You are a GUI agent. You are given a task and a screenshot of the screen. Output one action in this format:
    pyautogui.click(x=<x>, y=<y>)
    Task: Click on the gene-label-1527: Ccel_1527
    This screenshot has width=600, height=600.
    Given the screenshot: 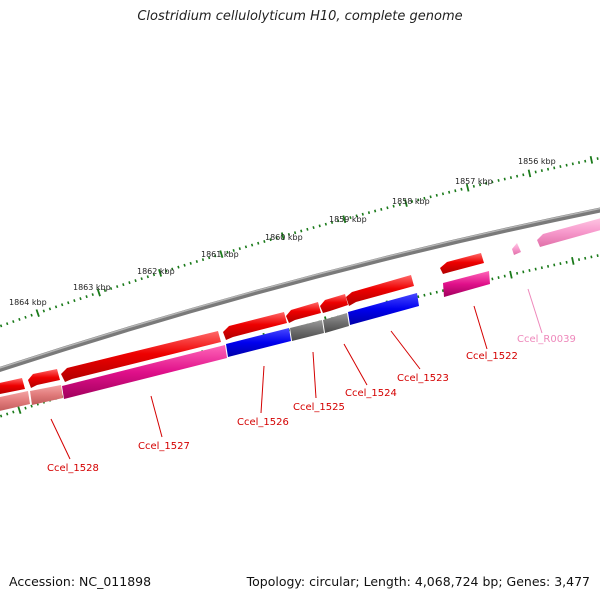 What is the action you would take?
    pyautogui.click(x=164, y=446)
    